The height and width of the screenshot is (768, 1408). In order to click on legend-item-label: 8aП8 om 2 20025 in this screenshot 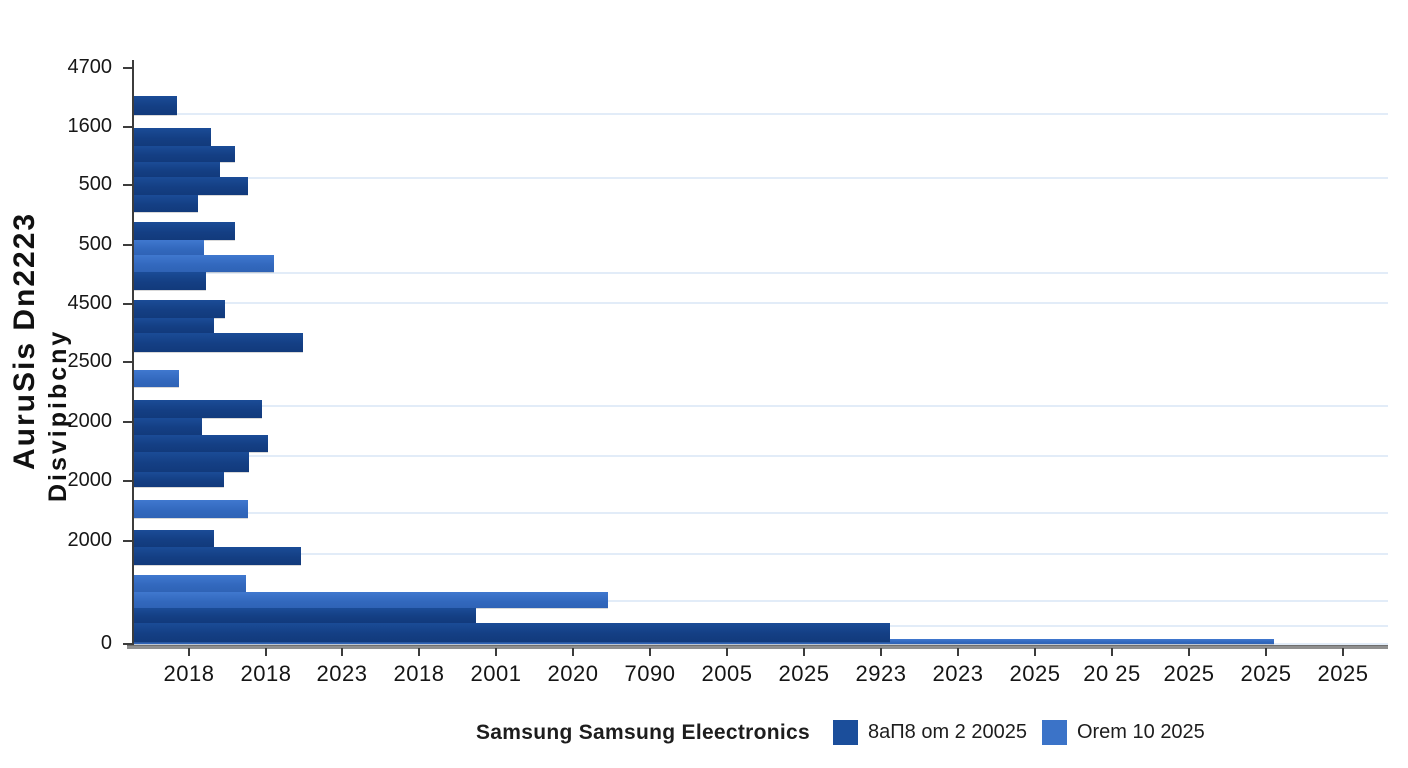, I will do `click(947, 732)`.